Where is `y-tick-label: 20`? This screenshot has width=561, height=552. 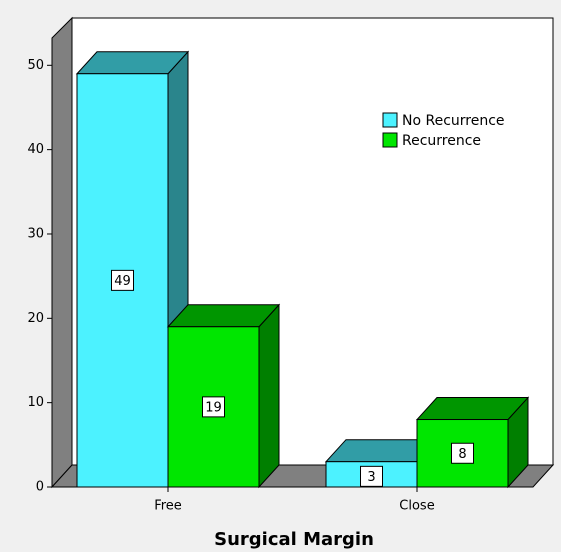
y-tick-label: 20 is located at coordinates (35, 318).